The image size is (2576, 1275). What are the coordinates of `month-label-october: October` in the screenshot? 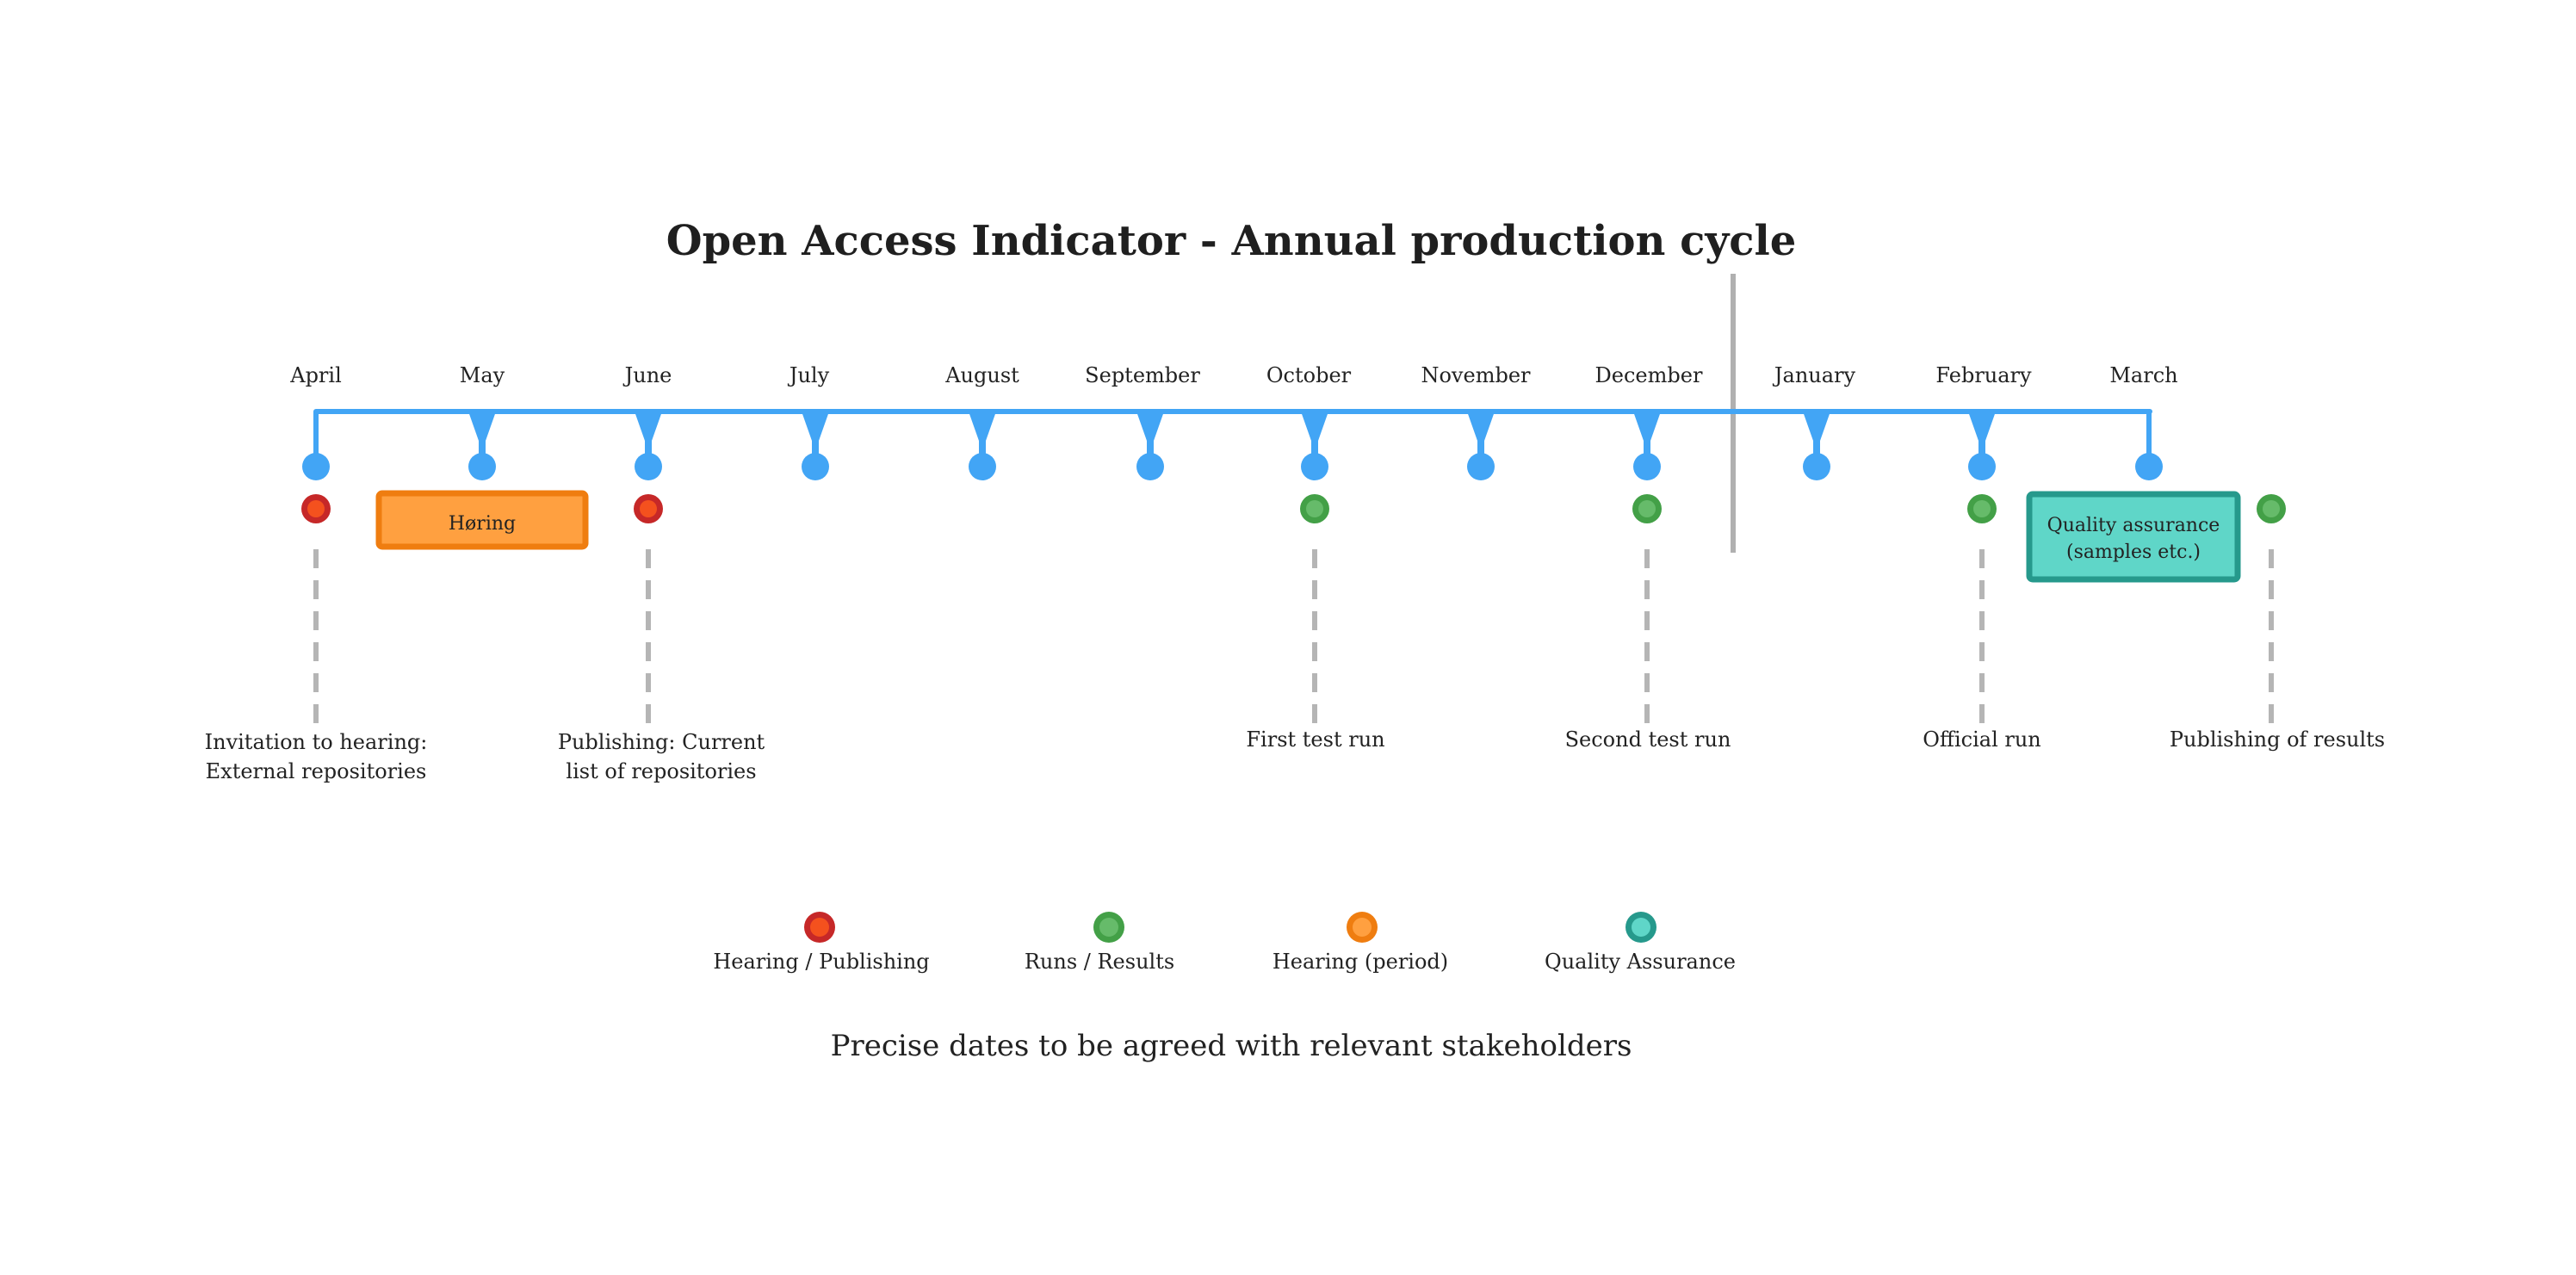 It's located at (1309, 375).